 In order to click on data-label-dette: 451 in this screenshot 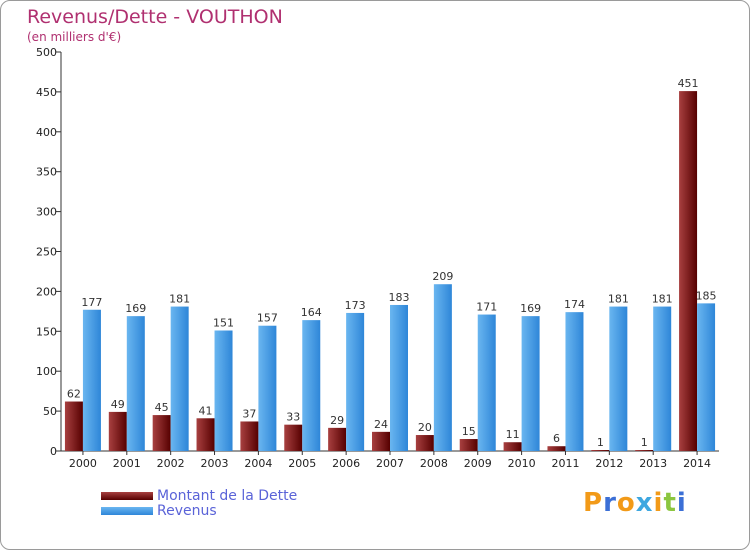, I will do `click(688, 83)`.